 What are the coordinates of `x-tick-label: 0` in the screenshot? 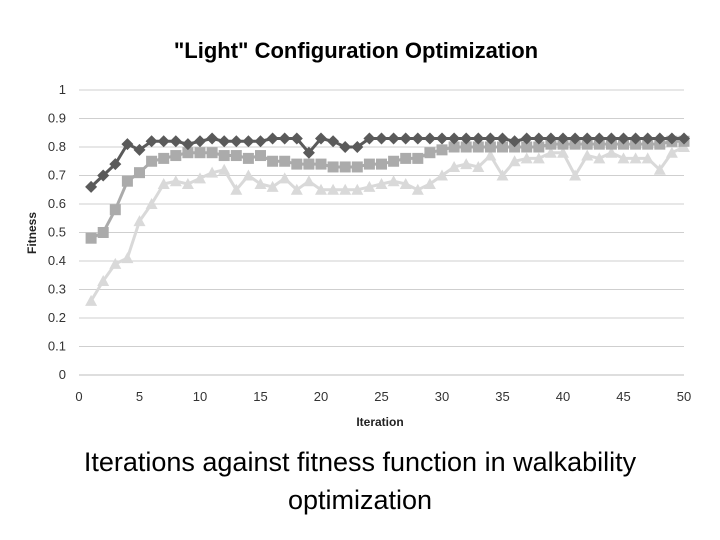 It's located at (78, 396).